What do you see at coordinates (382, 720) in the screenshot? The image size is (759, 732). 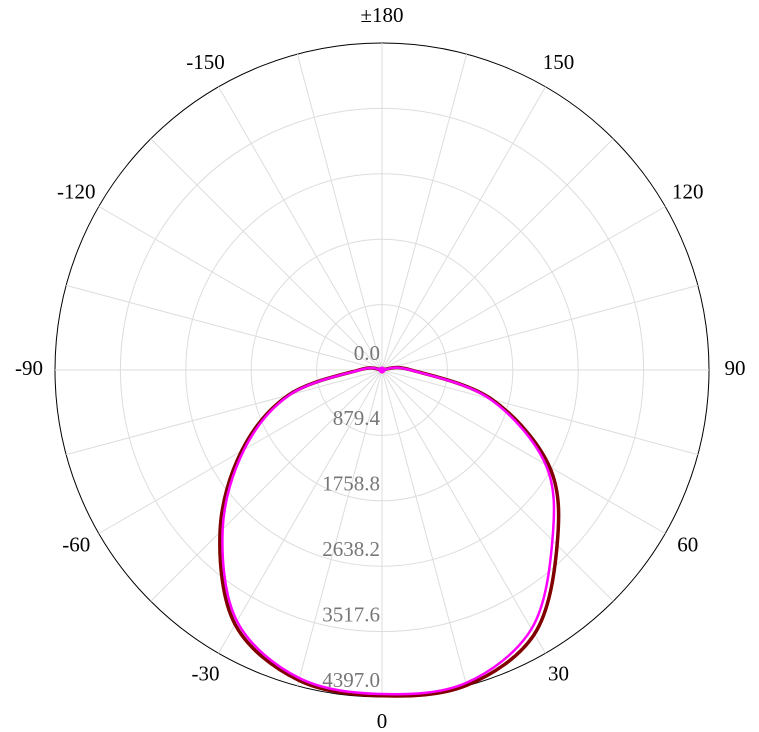 I see `angle-label: 0` at bounding box center [382, 720].